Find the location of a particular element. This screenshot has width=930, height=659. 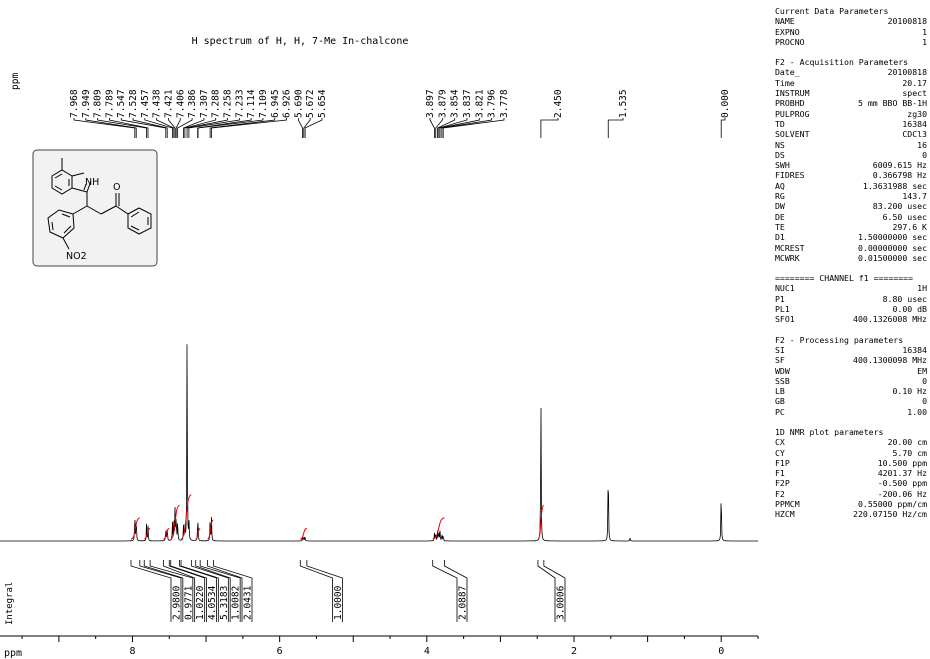

param-key: PC is located at coordinates (780, 411).